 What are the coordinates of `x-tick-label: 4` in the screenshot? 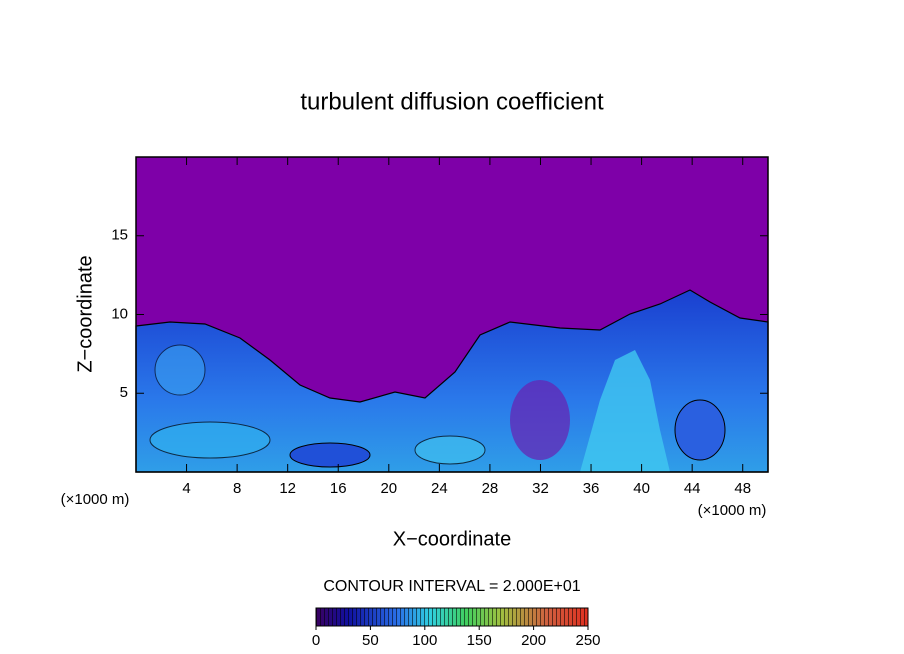 It's located at (186, 488).